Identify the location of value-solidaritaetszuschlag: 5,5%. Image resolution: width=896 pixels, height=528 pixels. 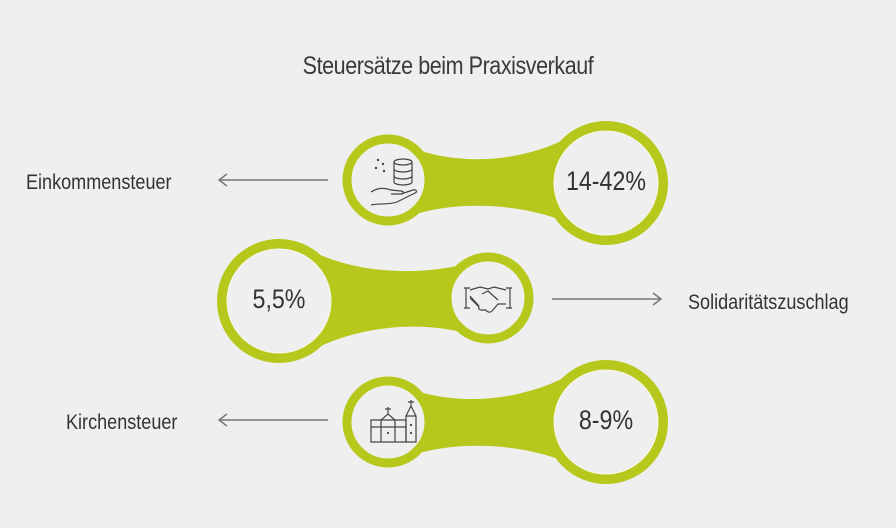
(279, 299).